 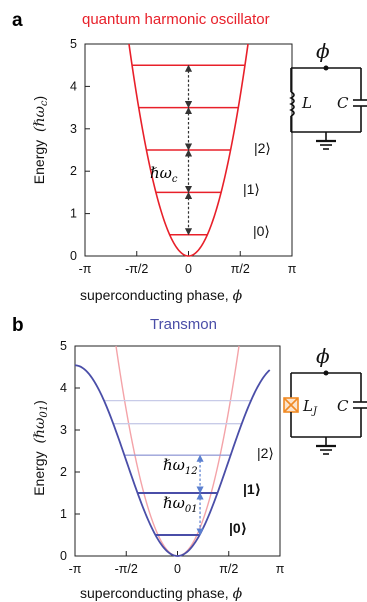 What do you see at coordinates (136, 269) in the screenshot?
I see `a-xtick-label: -π/2` at bounding box center [136, 269].